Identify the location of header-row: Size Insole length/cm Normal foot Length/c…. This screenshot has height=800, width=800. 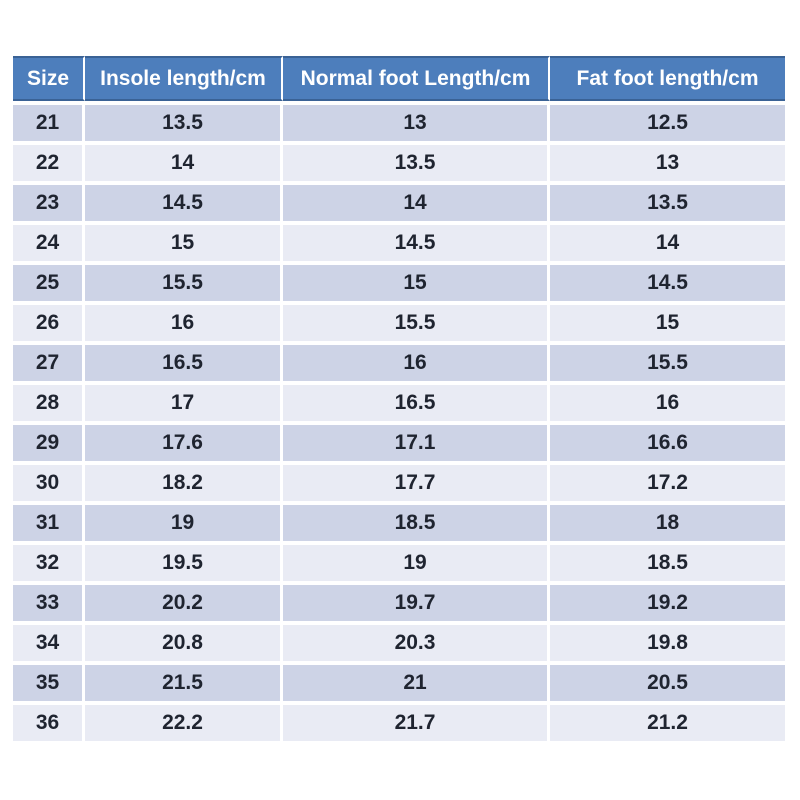
(399, 78).